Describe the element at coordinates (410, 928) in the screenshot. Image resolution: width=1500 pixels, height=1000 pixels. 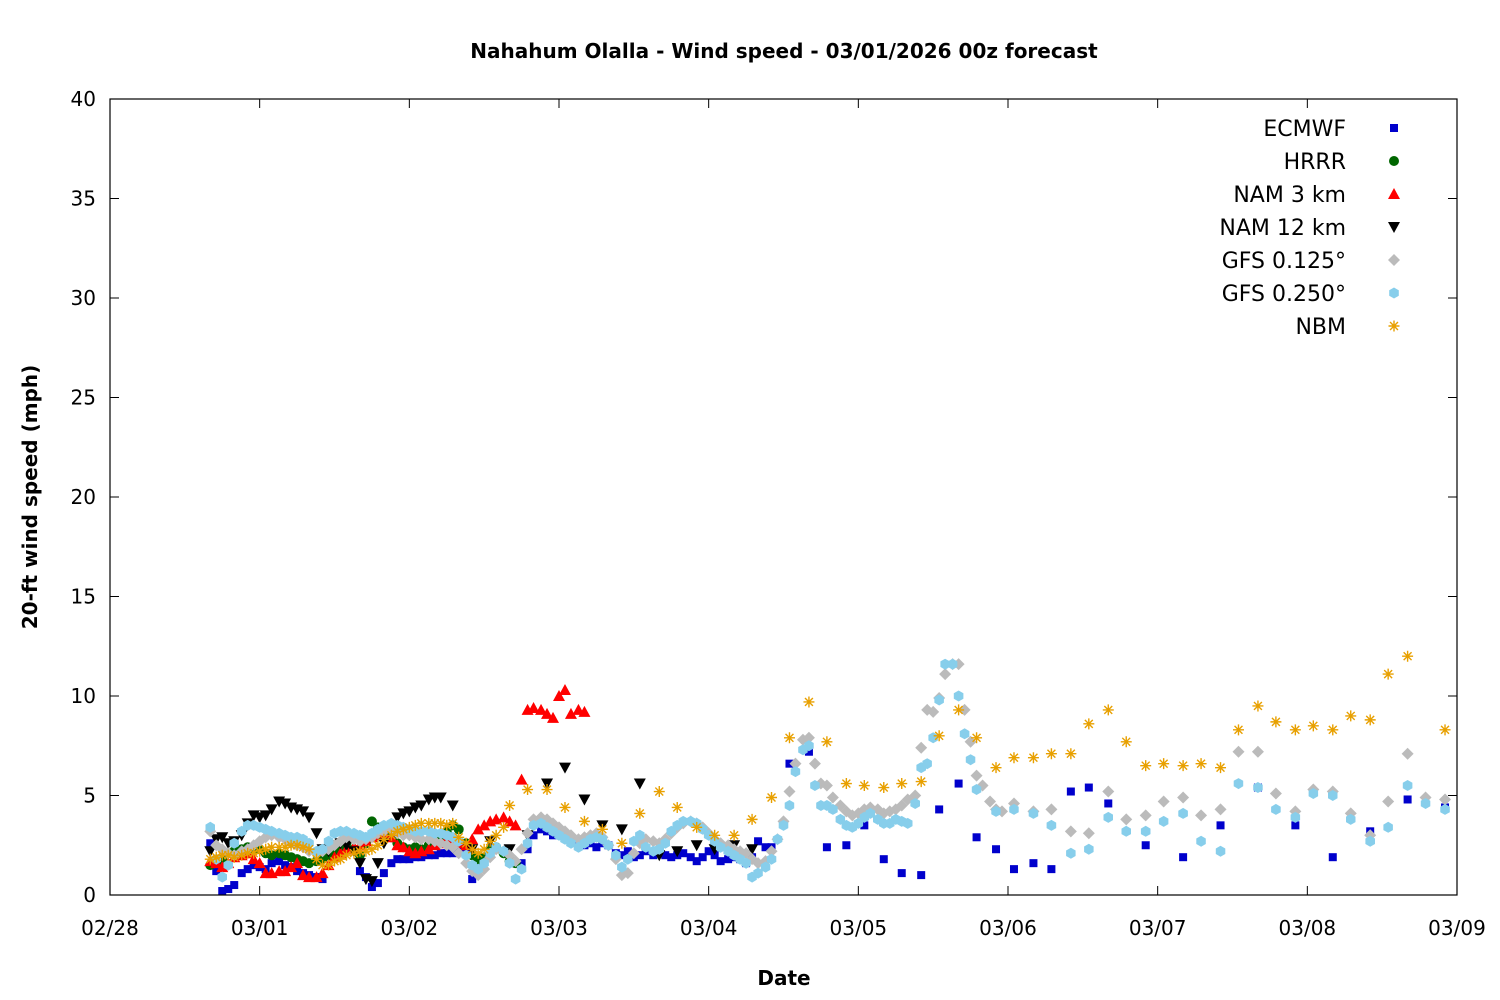
I see `x-tick-label: 03/02` at that location.